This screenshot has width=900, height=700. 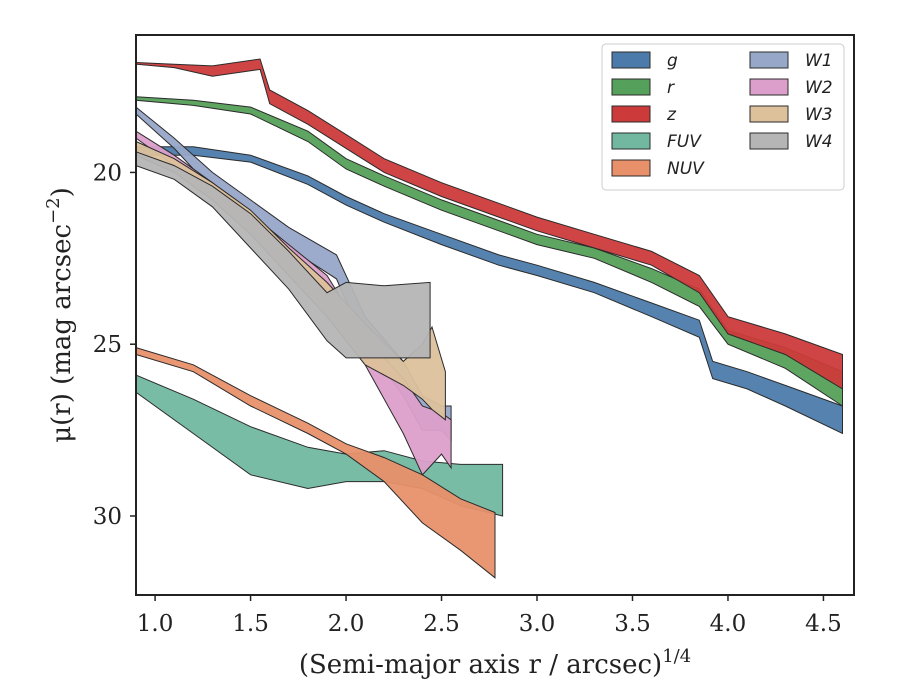 What do you see at coordinates (819, 61) in the screenshot?
I see `legend-label-w1: W1` at bounding box center [819, 61].